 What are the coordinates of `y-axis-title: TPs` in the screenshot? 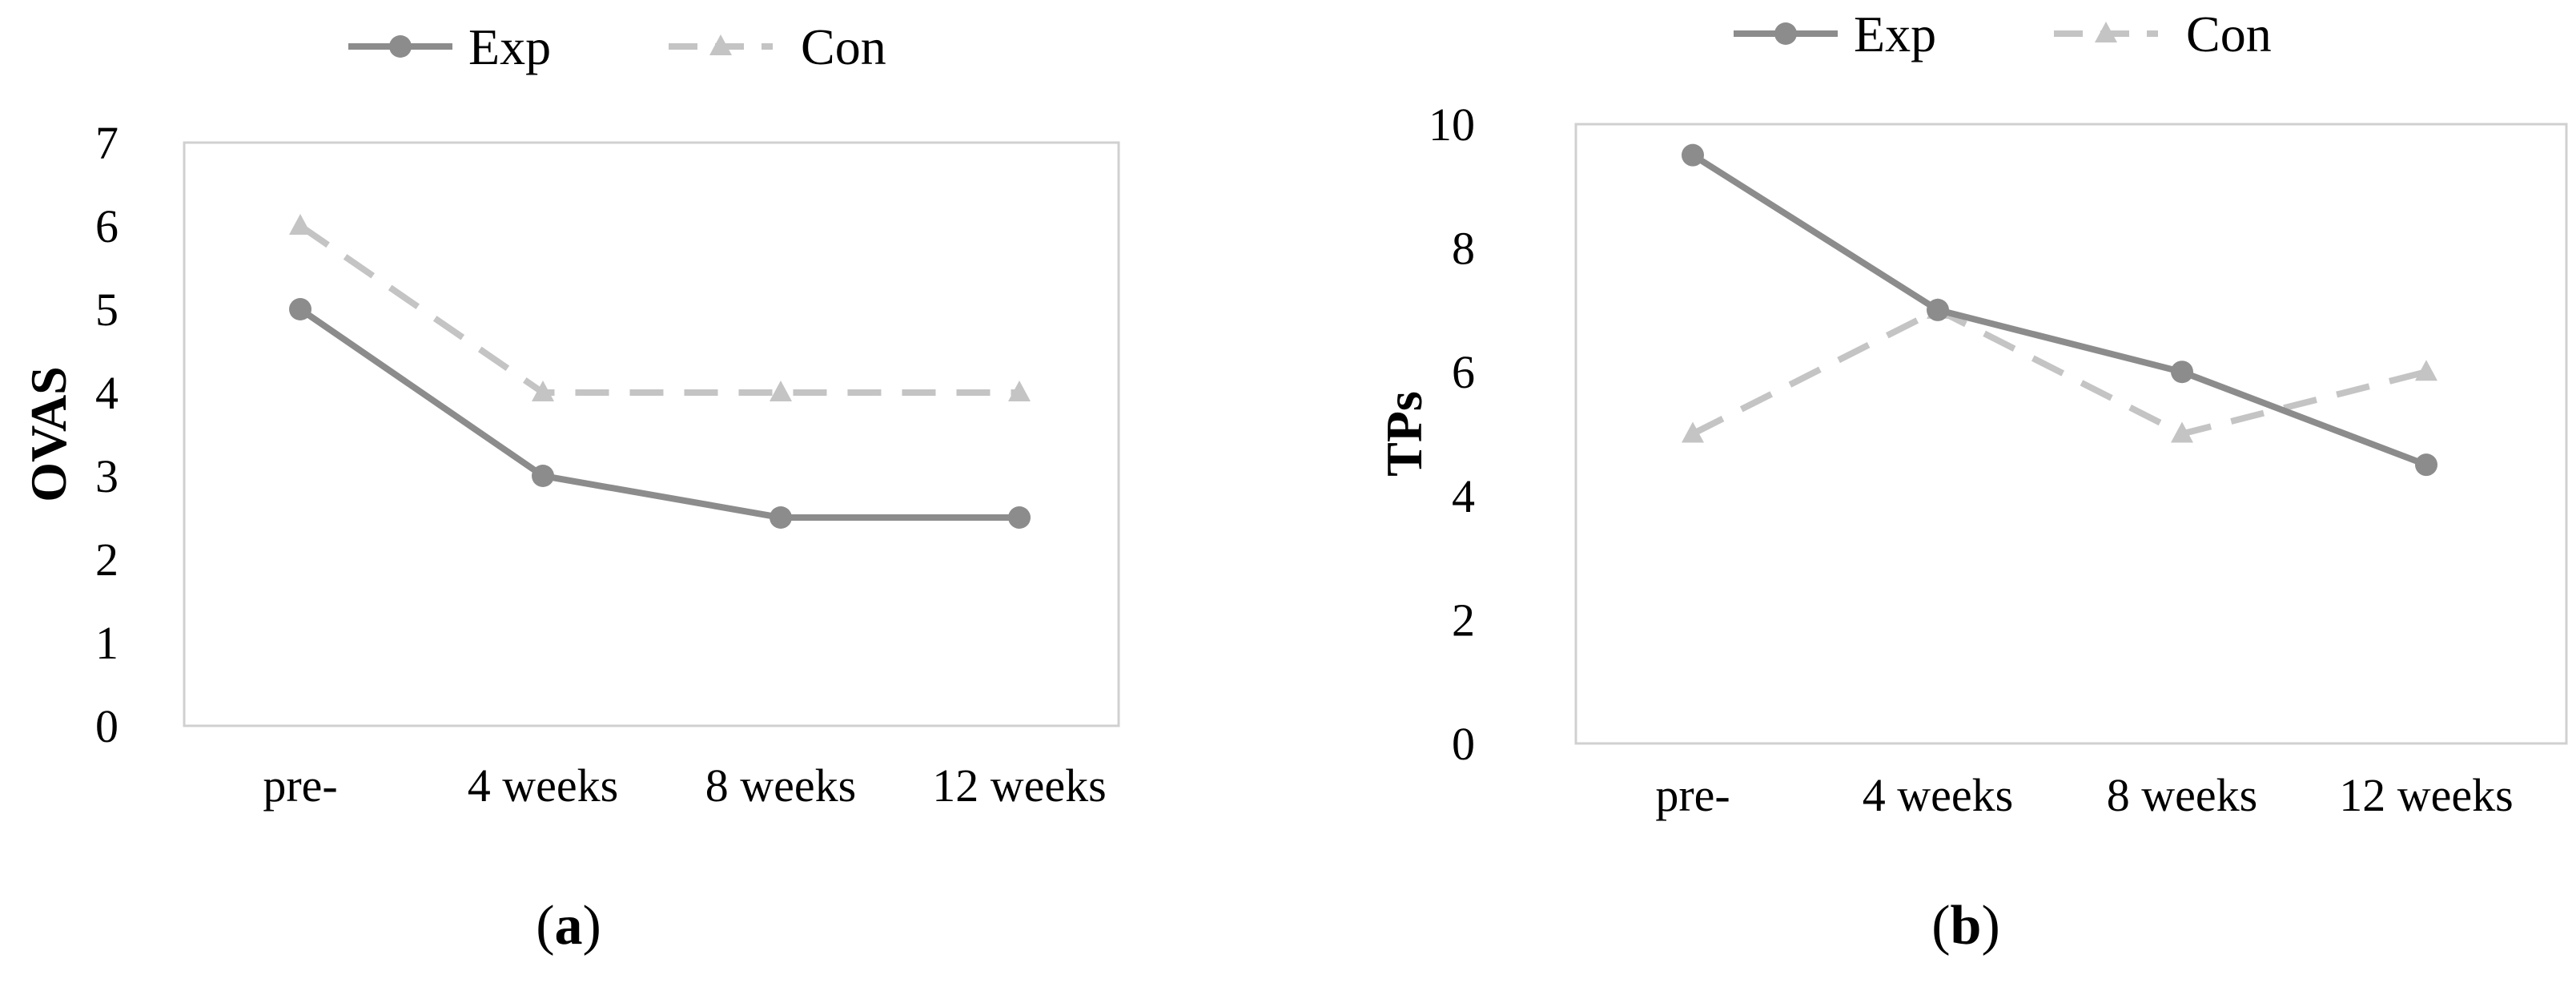 It's located at (1404, 434).